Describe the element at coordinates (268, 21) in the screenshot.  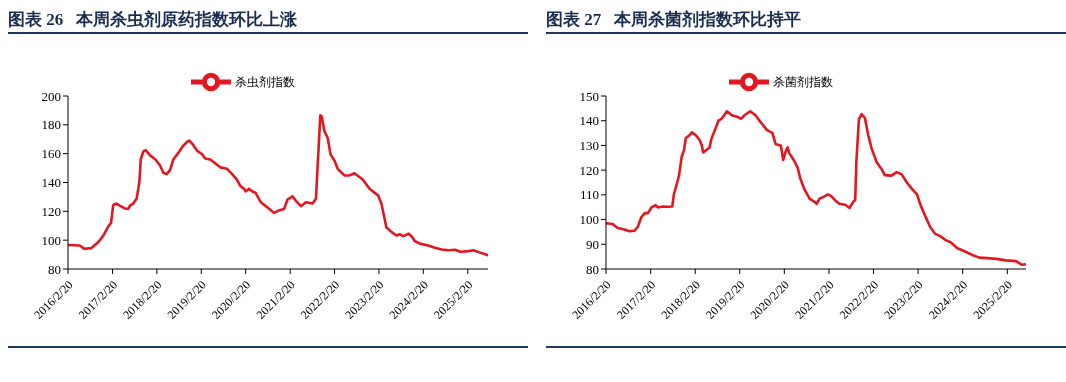
I see `chart-title: 图表 26 本周杀虫剂原药指数环比上涨` at that location.